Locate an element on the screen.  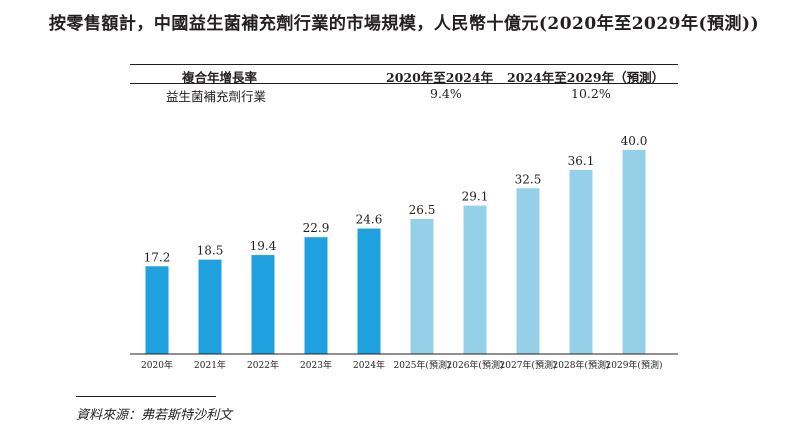
cagr-header-label: 複合年增長率 is located at coordinates (220, 77).